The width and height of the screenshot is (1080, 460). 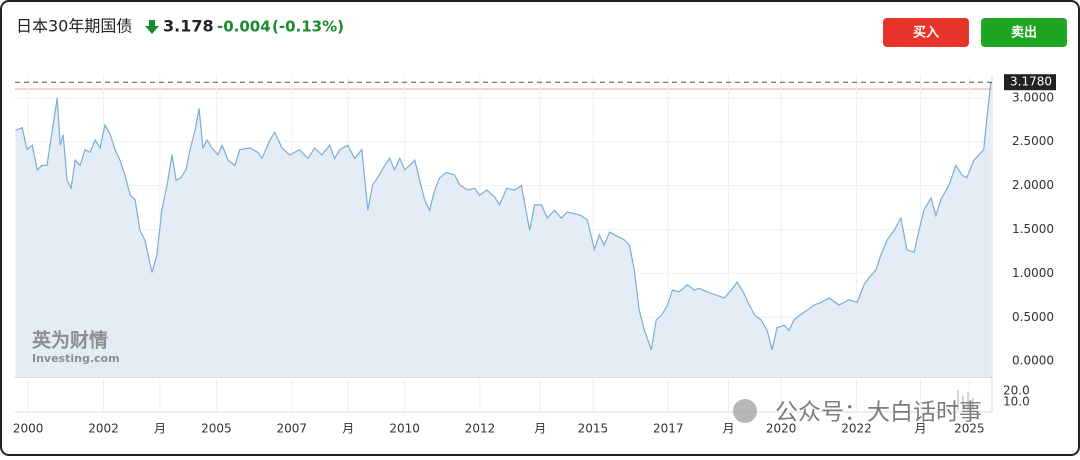 I want to click on y-tick-label: 0.5000, so click(x=1033, y=317).